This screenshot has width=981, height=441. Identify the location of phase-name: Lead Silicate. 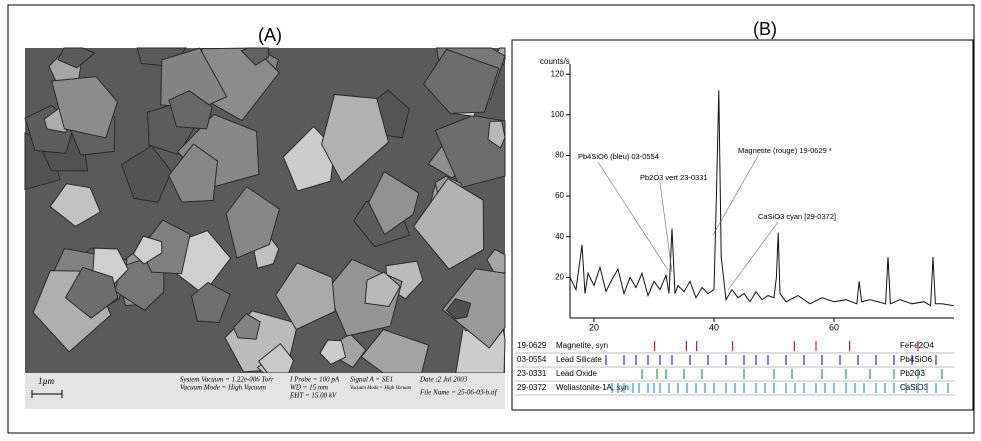
(579, 359).